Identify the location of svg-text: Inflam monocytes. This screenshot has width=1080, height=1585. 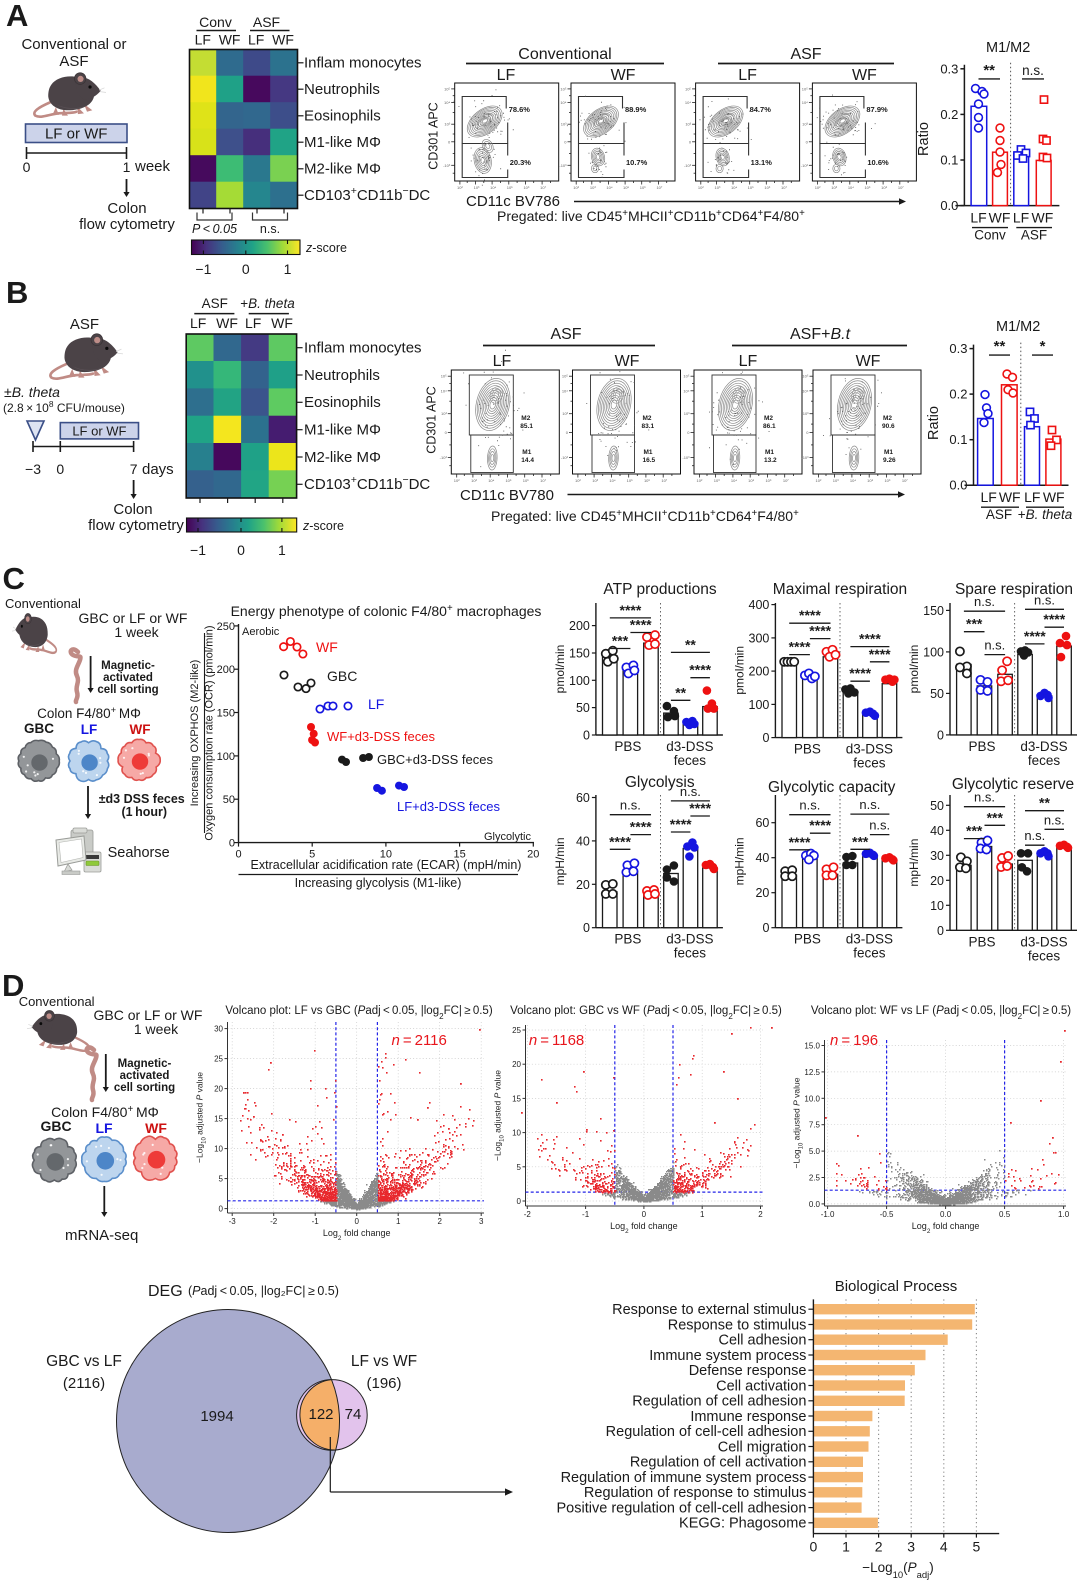
(363, 348).